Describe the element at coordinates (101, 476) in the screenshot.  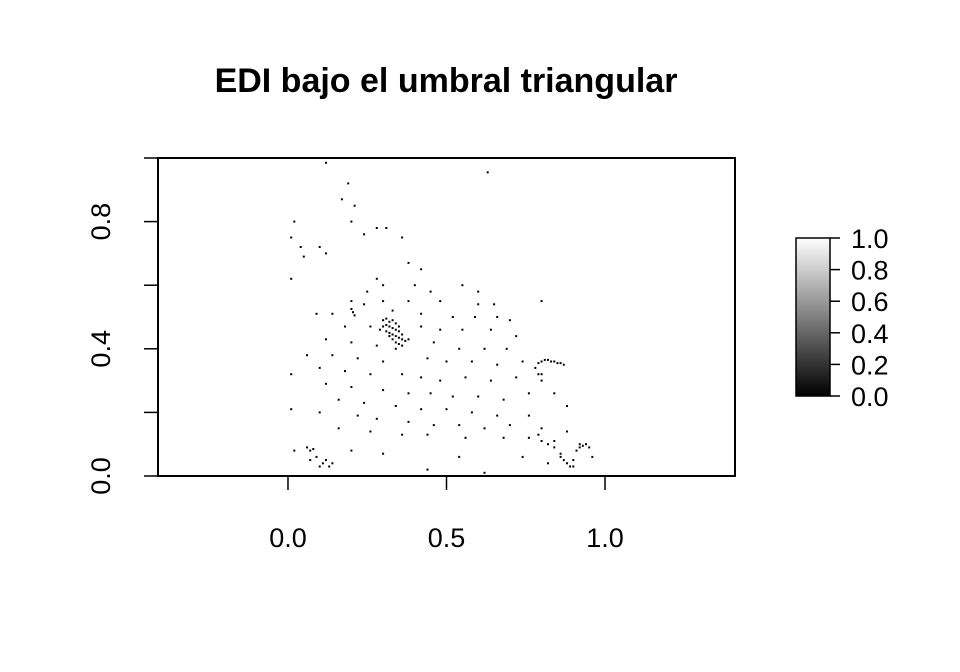
I see `y-tick-label: 0.0` at that location.